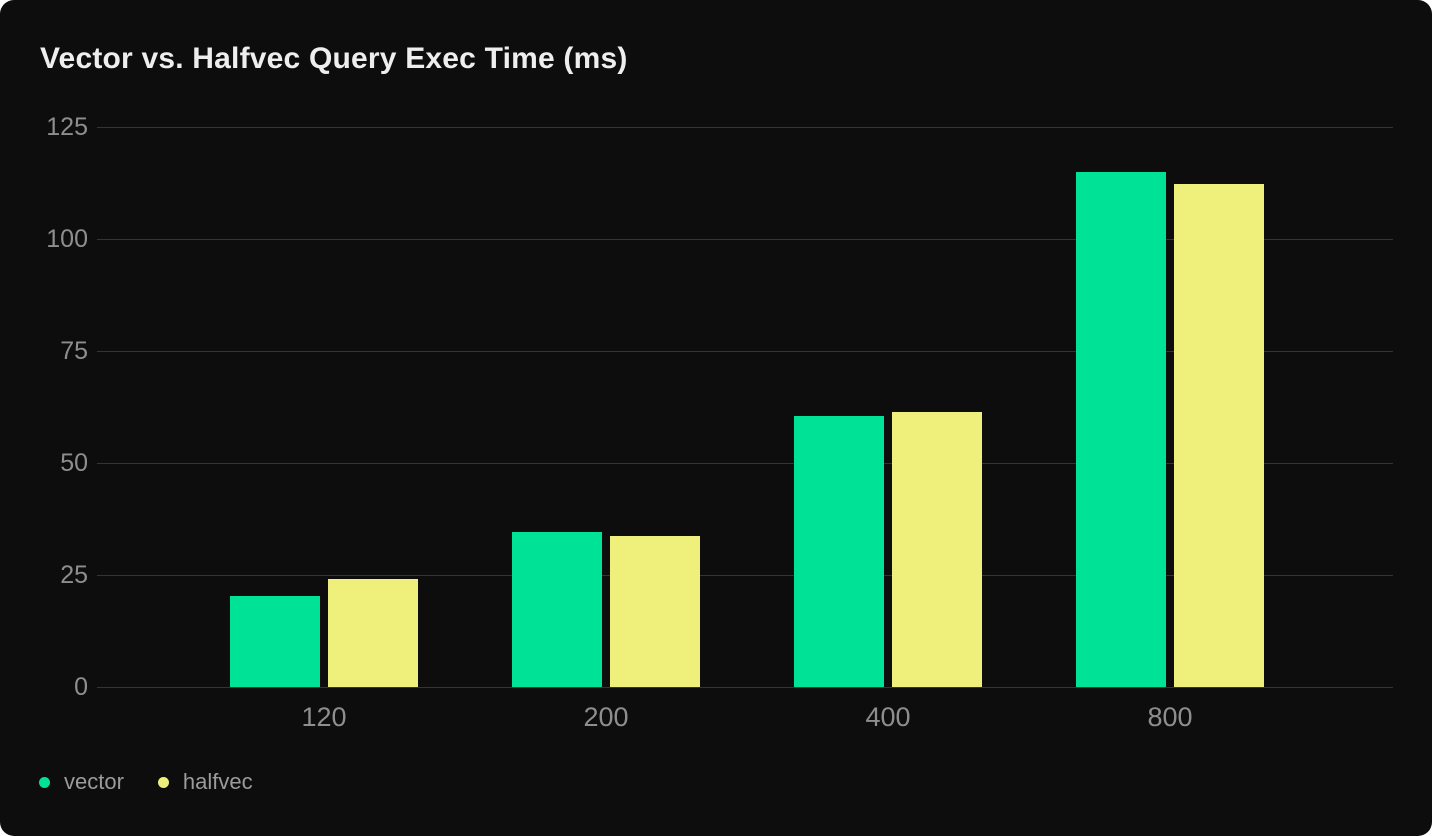  What do you see at coordinates (74, 463) in the screenshot?
I see `y-tick-label-50: 50` at bounding box center [74, 463].